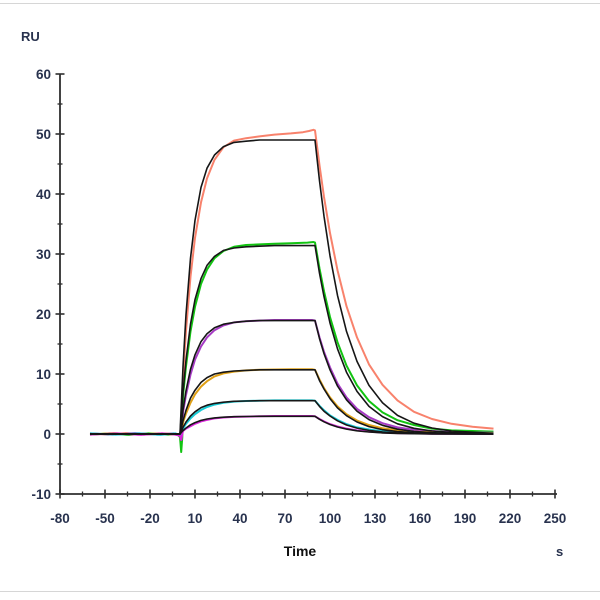 This screenshot has width=600, height=600. What do you see at coordinates (43, 254) in the screenshot?
I see `y-tick-label: 30` at bounding box center [43, 254].